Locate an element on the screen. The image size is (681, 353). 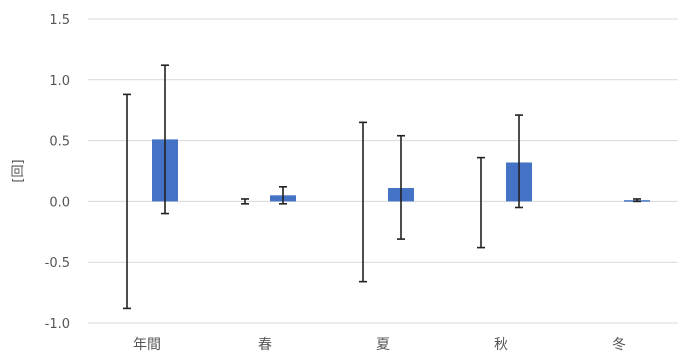
y-tick-label: -0.5 is located at coordinates (57, 263).